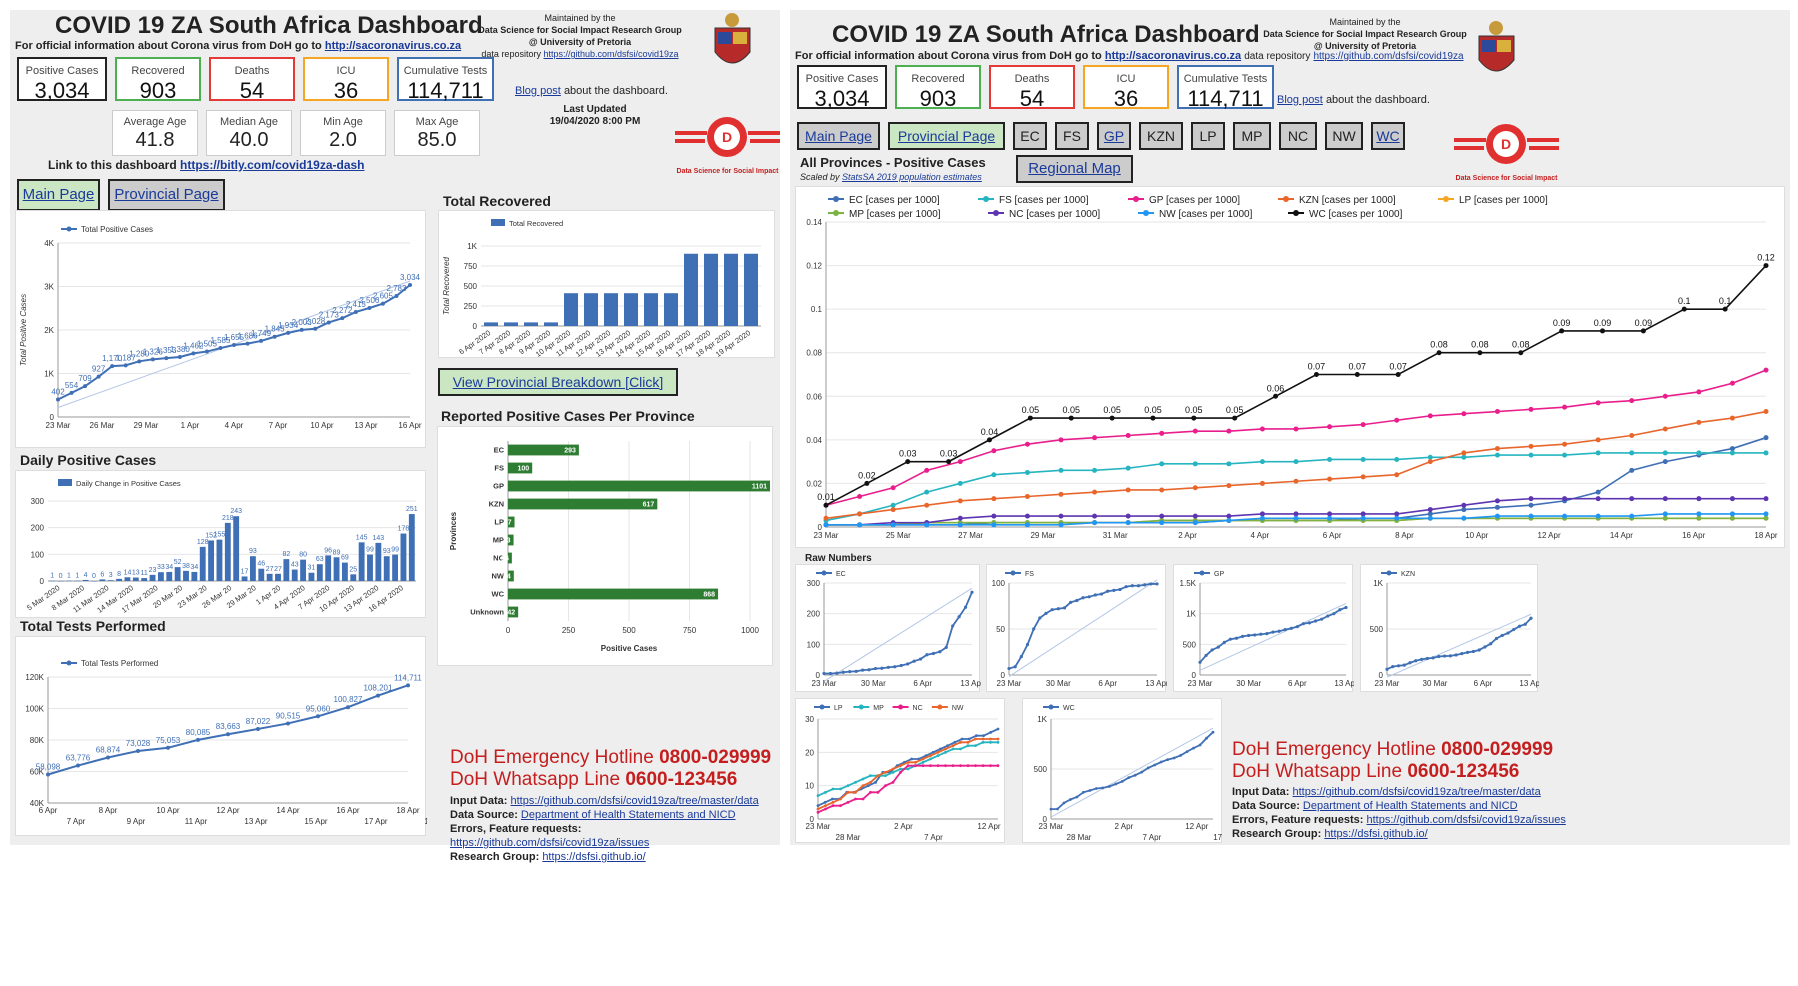 The image size is (1798, 986). What do you see at coordinates (78, 758) in the screenshot?
I see `data-label: 63,776` at bounding box center [78, 758].